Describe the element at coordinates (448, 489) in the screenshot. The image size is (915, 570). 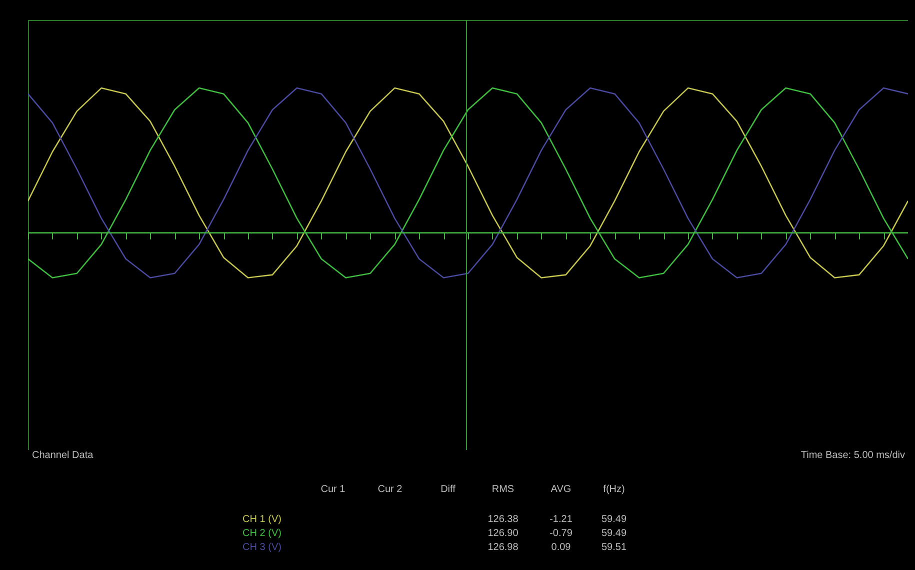
I see `text: Diff` at that location.